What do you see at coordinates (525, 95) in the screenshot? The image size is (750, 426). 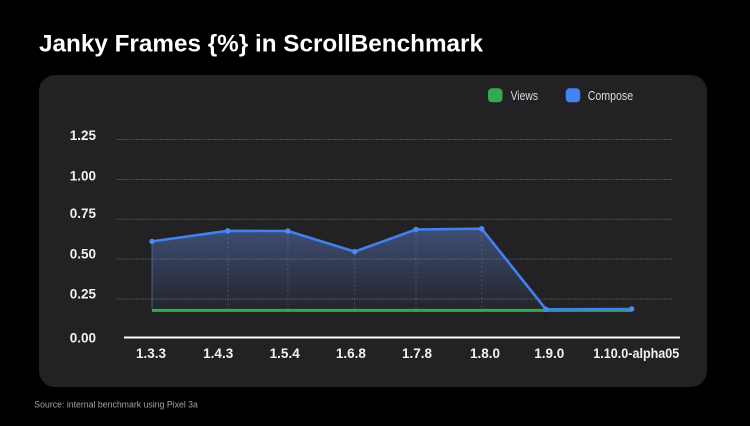 I see `svg-text: Views` at bounding box center [525, 95].